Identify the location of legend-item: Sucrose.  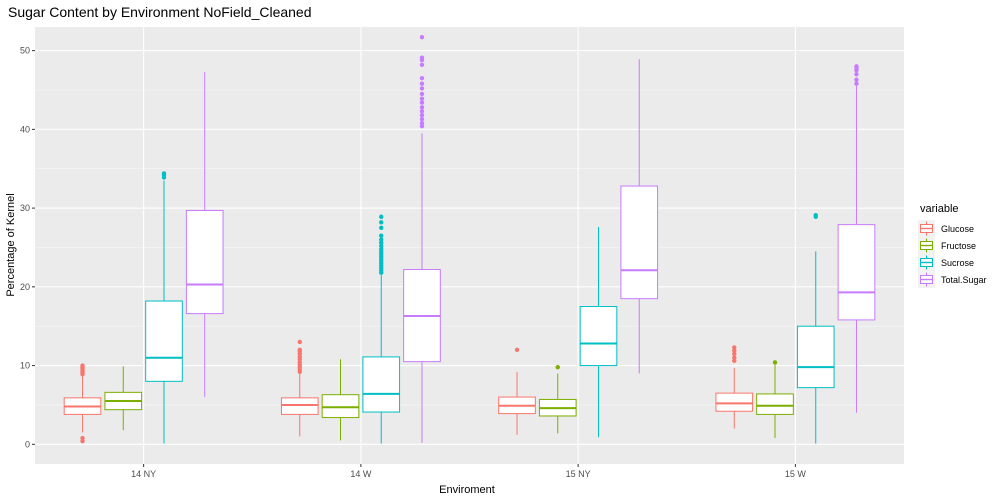
(946, 262).